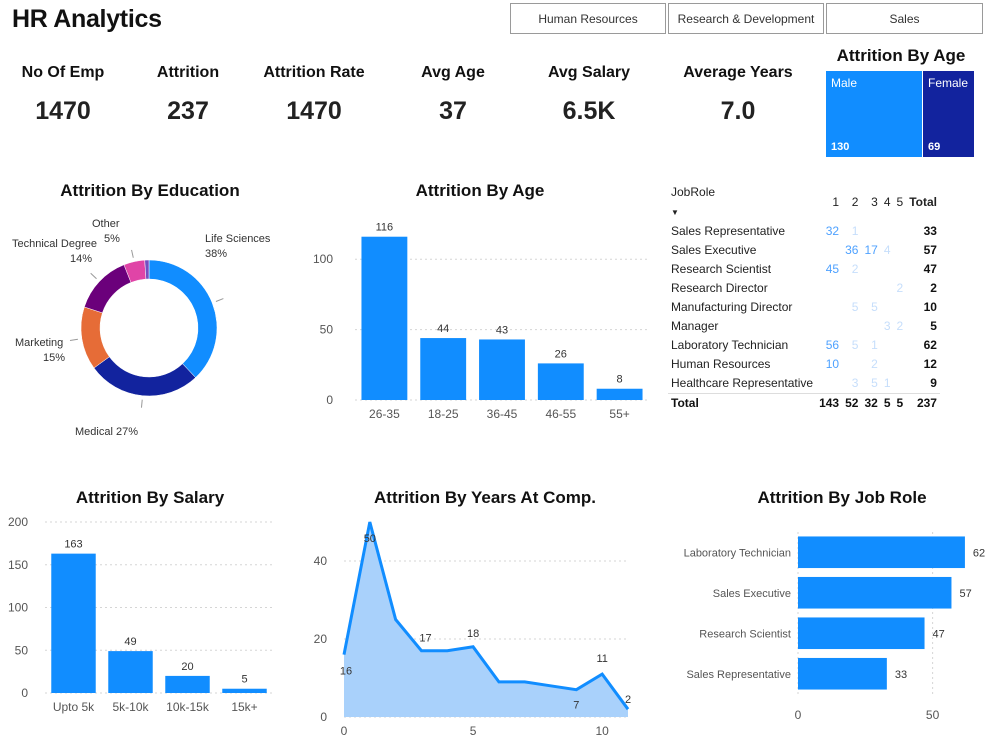  I want to click on age-chart-title: Attrition By Age, so click(480, 190).